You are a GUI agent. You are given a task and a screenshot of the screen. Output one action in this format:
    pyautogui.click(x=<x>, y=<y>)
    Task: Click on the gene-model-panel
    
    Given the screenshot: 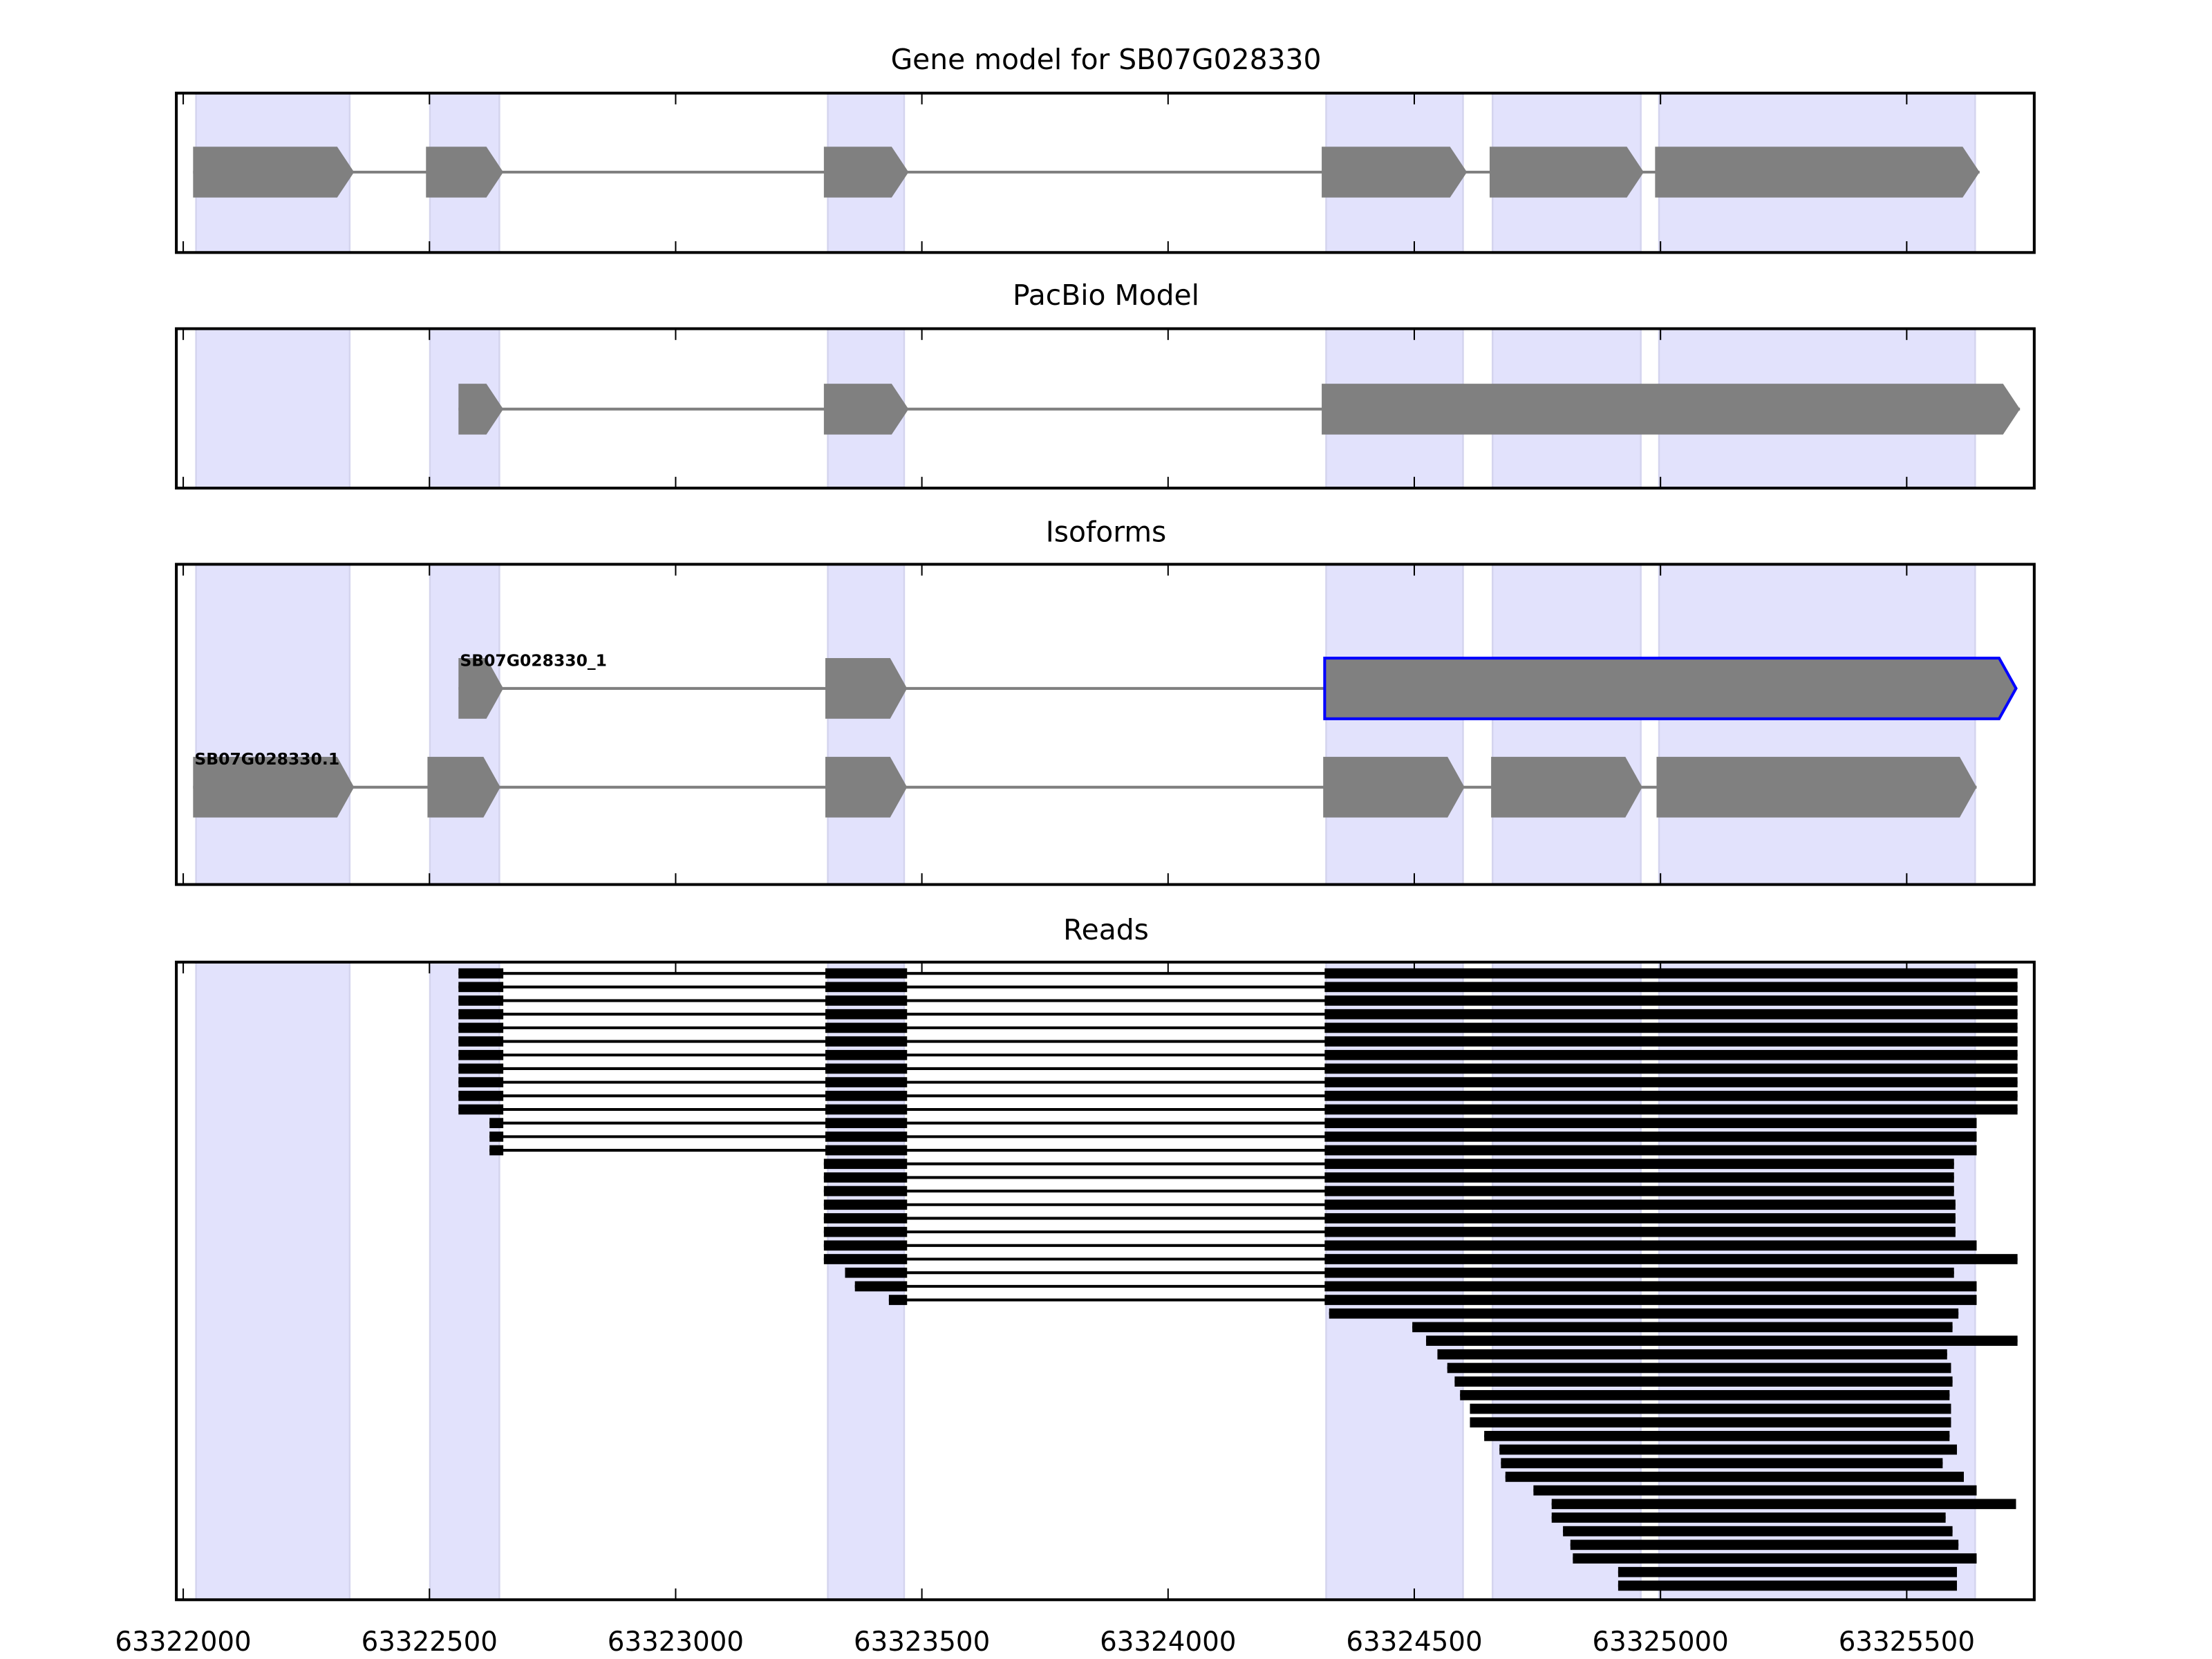 What is the action you would take?
    pyautogui.click(x=1105, y=172)
    